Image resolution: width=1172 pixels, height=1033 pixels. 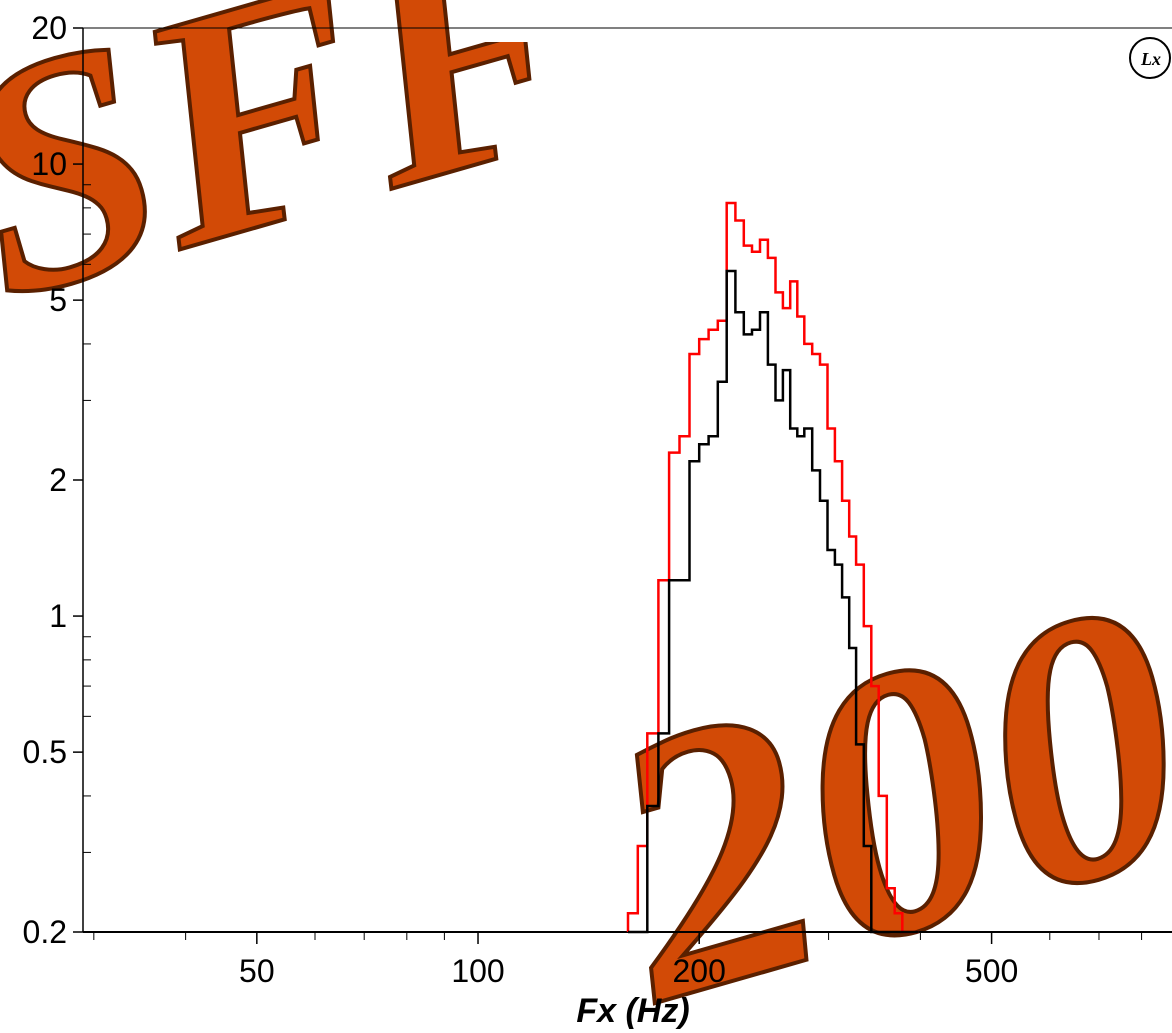 What do you see at coordinates (477, 971) in the screenshot?
I see `x-tick-label-1: 100` at bounding box center [477, 971].